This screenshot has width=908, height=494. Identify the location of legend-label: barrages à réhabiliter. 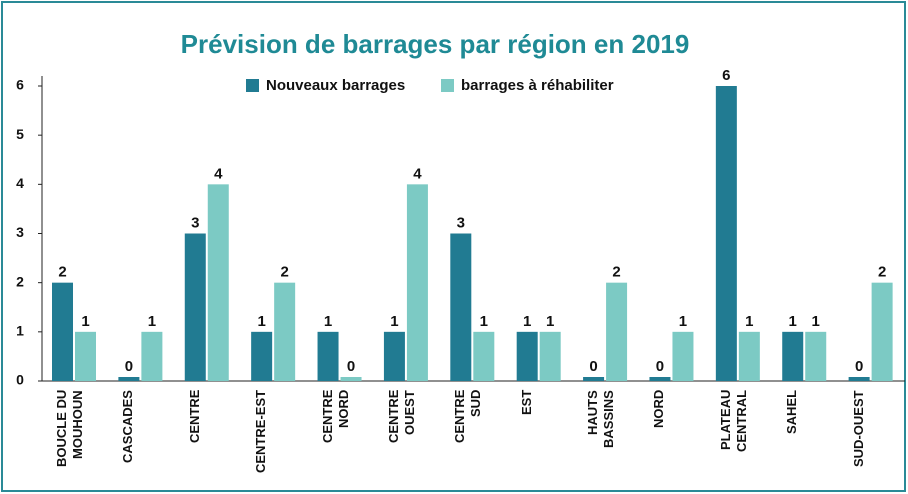
(537, 85).